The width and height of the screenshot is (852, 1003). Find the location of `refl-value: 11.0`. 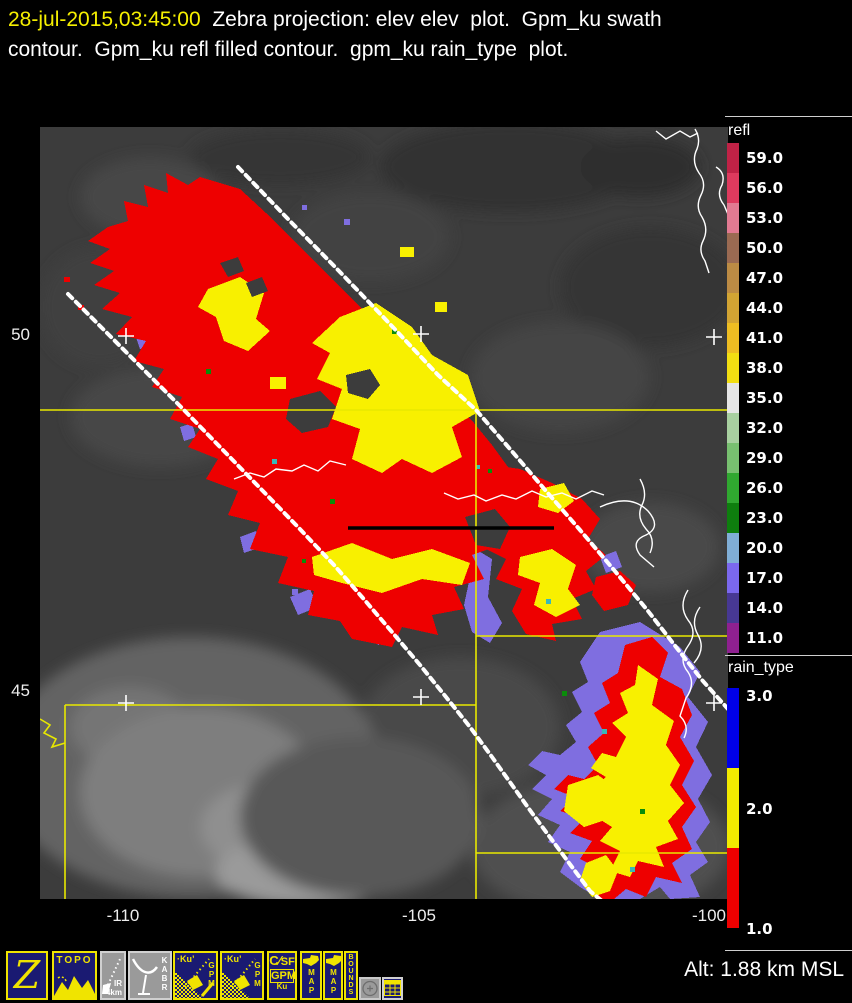

refl-value: 11.0 is located at coordinates (765, 638).